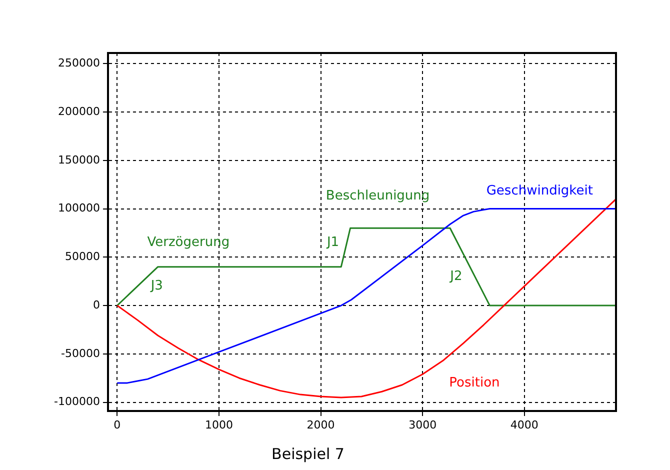  I want to click on annotation: Verzögerung, so click(188, 242).